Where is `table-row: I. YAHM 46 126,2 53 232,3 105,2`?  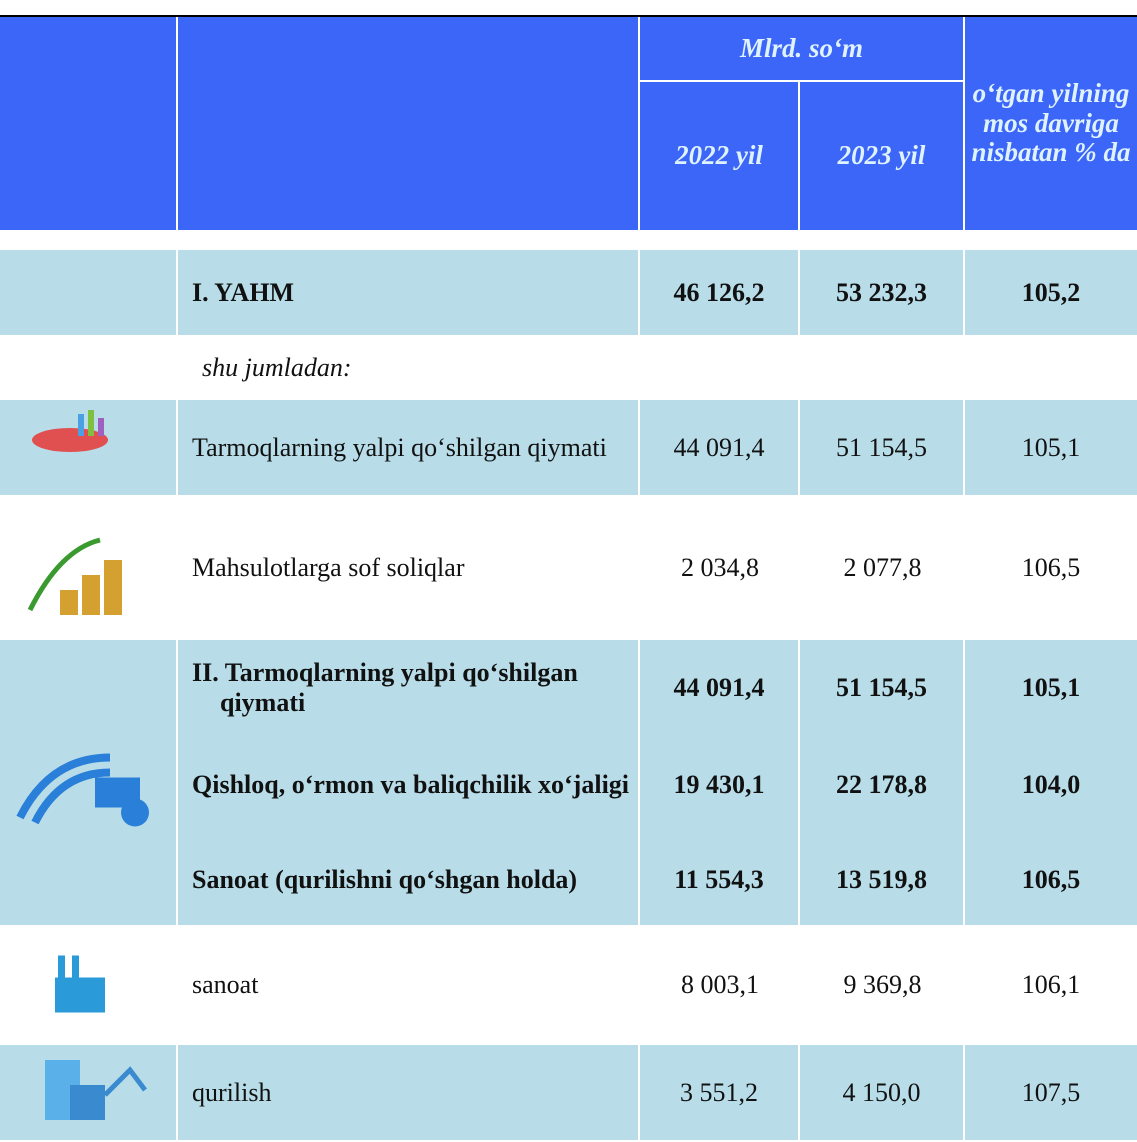
table-row: I. YAHM 46 126,2 53 232,3 105,2 is located at coordinates (568, 293).